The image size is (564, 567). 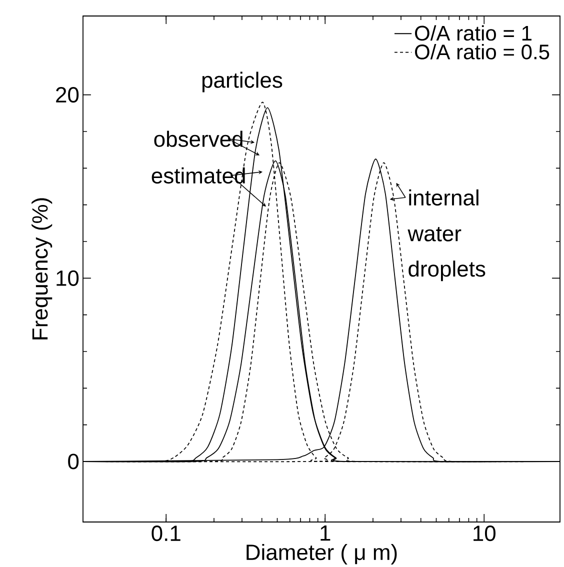 I want to click on annotation: water, so click(x=435, y=234).